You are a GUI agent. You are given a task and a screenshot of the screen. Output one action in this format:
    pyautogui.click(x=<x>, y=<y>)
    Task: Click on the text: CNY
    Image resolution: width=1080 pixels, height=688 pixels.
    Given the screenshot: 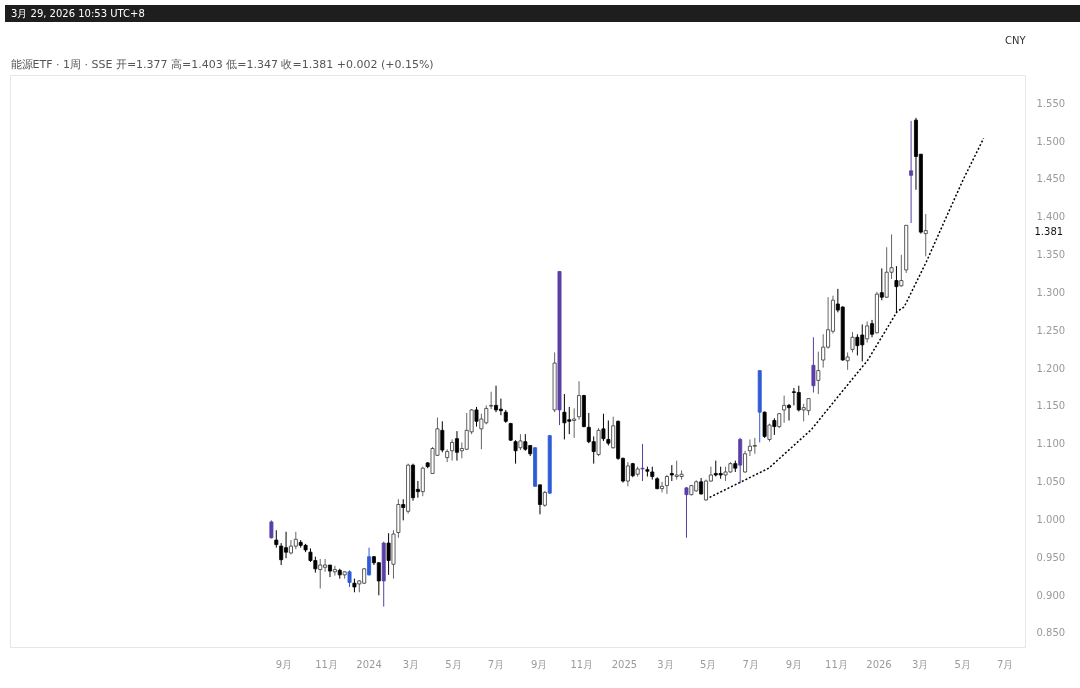 What is the action you would take?
    pyautogui.click(x=1015, y=40)
    